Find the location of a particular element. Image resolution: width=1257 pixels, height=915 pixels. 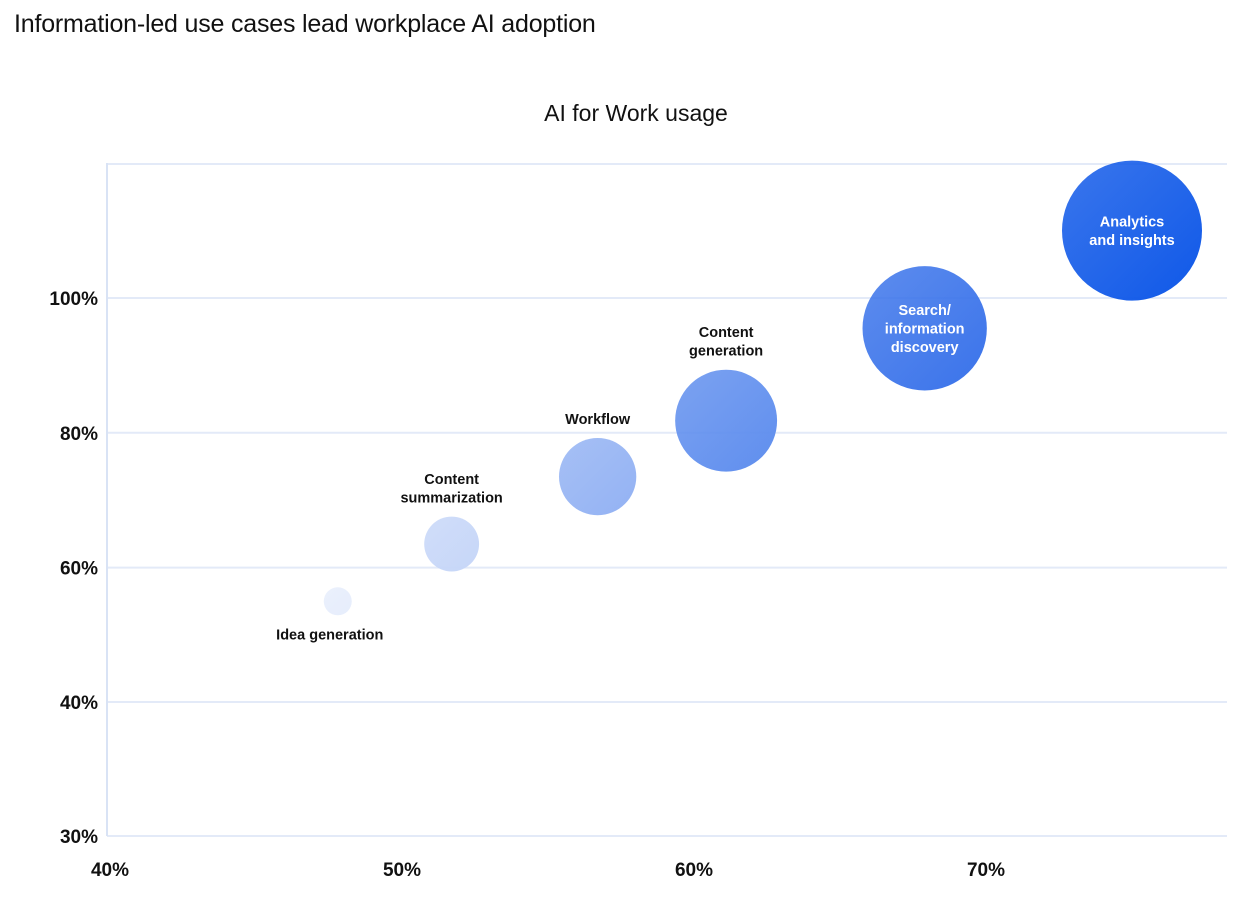

chart-title: AI for Work usage is located at coordinates (636, 113).